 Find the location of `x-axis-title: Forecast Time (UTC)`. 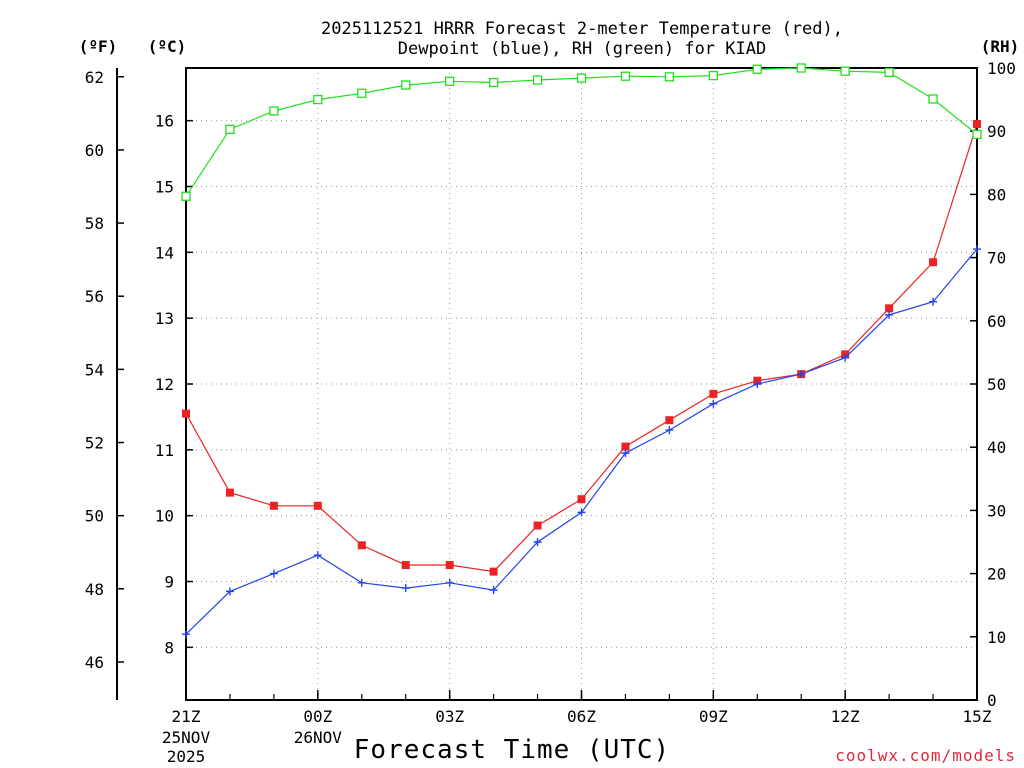

x-axis-title: Forecast Time (UTC) is located at coordinates (512, 750).